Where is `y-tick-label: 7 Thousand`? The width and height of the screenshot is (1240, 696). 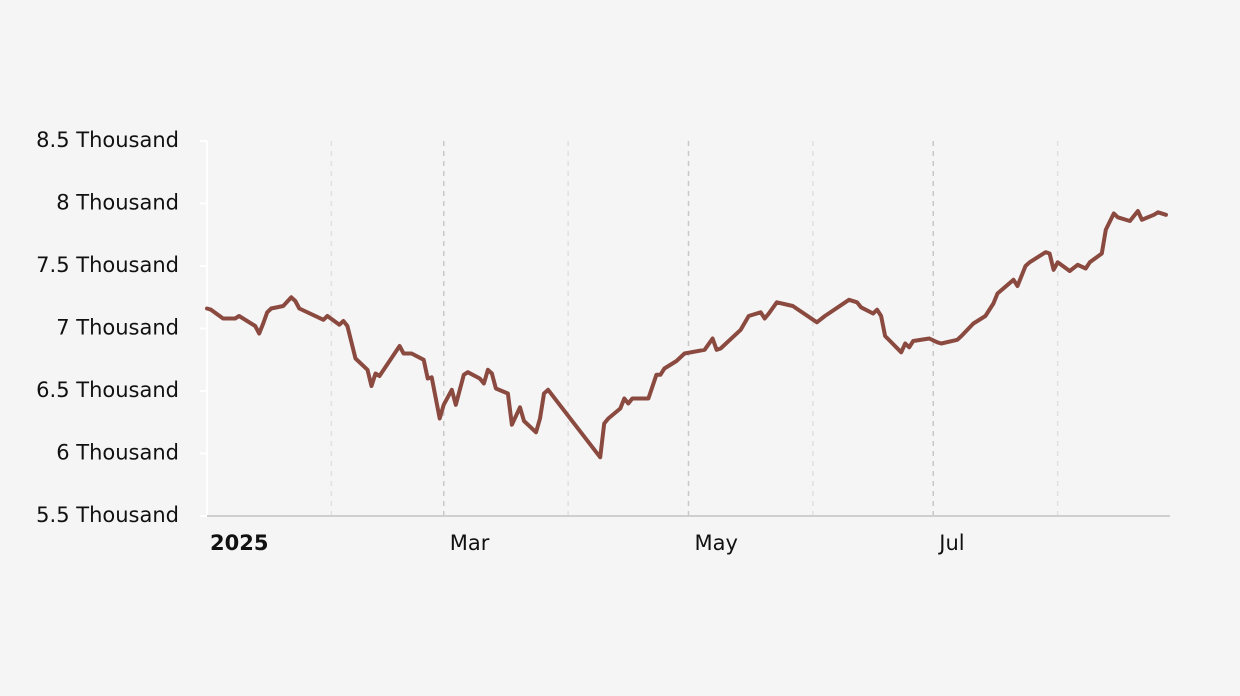
y-tick-label: 7 Thousand is located at coordinates (117, 328).